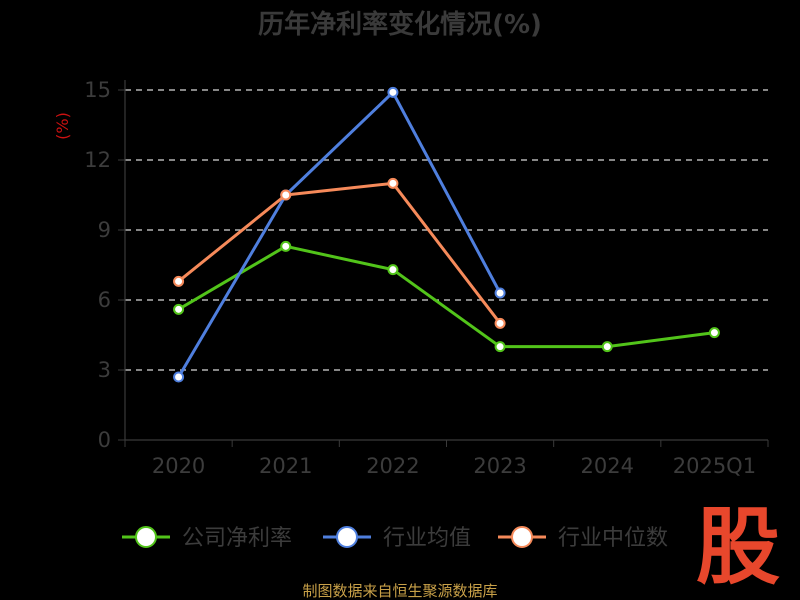 The height and width of the screenshot is (600, 800). I want to click on y-tick-label: 0, so click(104, 440).